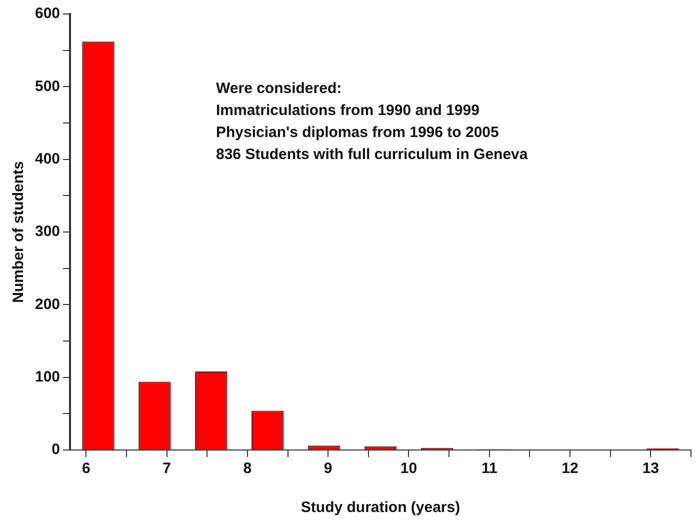  Describe the element at coordinates (358, 133) in the screenshot. I see `annotation: Physician's diplomas from 1996 to 2005` at that location.